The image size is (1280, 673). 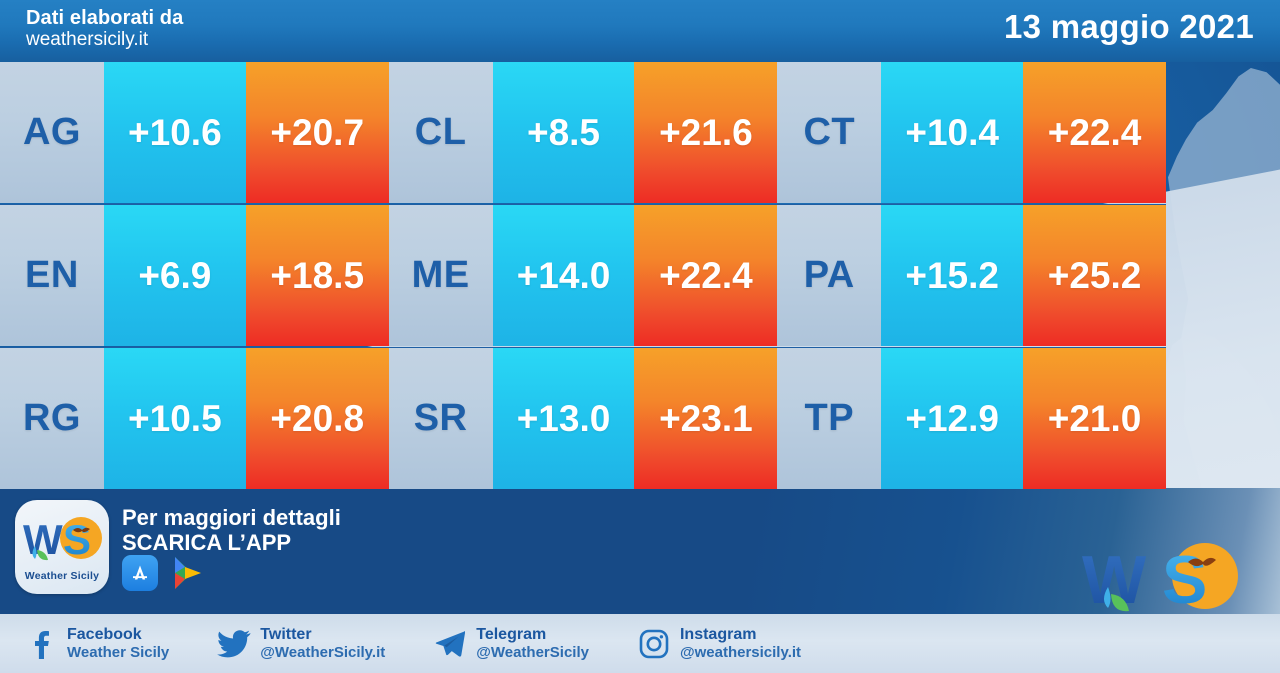 I want to click on max-temp-cell: +21.0, so click(x=1094, y=418).